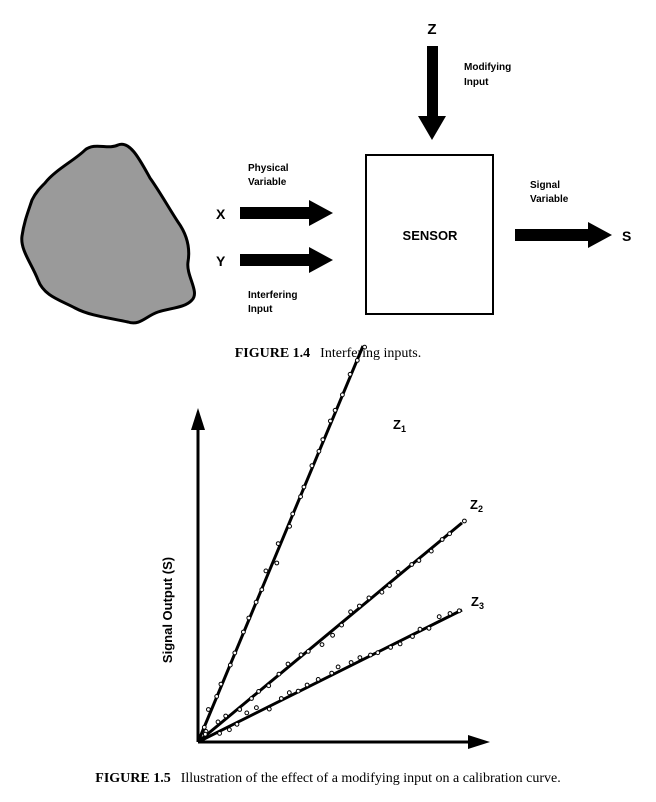  What do you see at coordinates (479, 742) in the screenshot?
I see `x-axis-arrowhead` at bounding box center [479, 742].